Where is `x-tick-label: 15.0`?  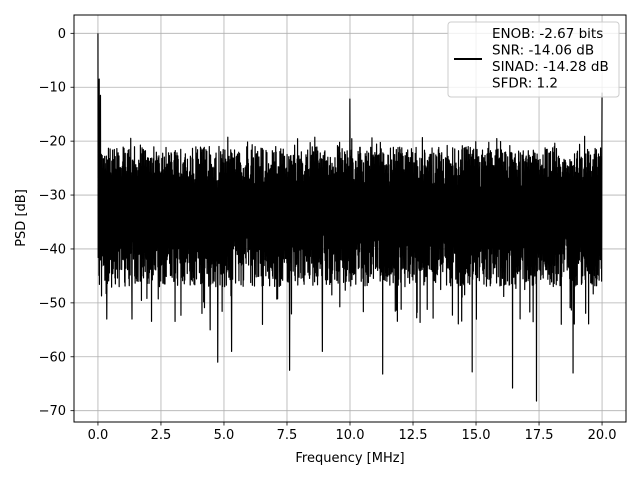 x-tick-label: 15.0 is located at coordinates (476, 435).